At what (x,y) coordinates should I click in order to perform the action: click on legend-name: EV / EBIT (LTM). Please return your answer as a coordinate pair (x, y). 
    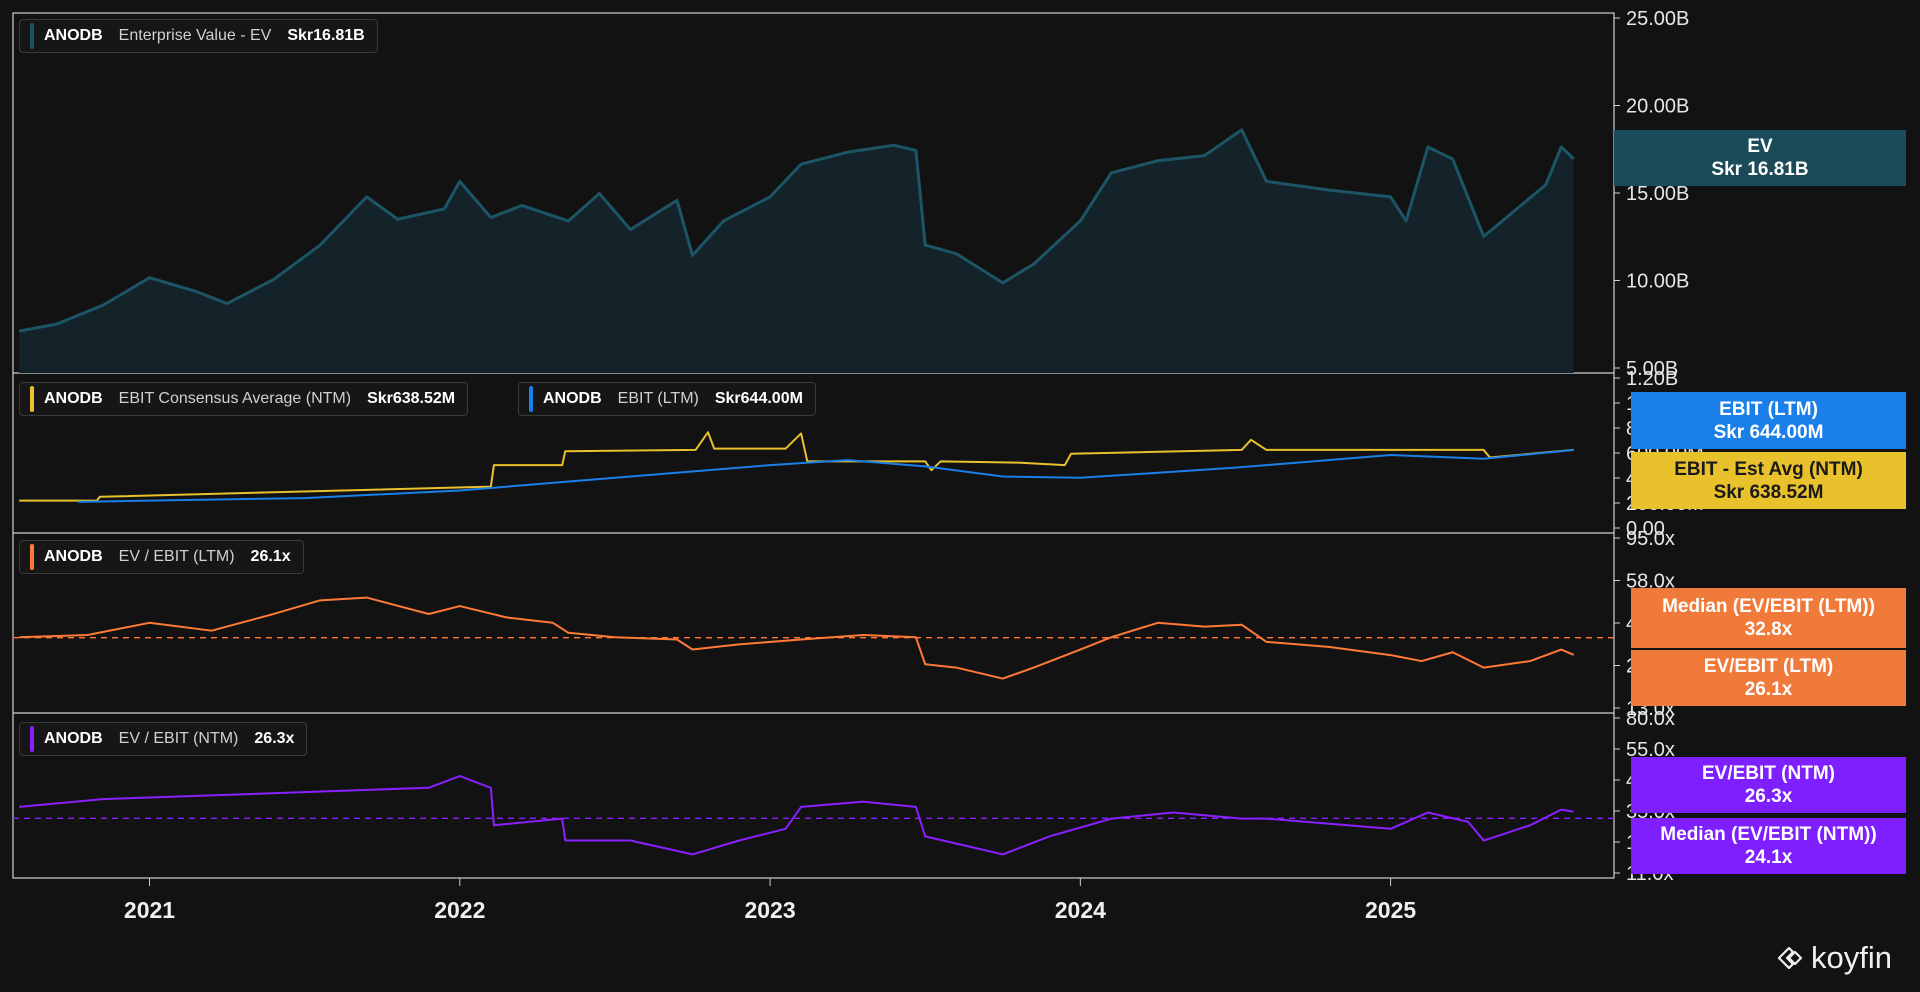
    Looking at the image, I should click on (176, 556).